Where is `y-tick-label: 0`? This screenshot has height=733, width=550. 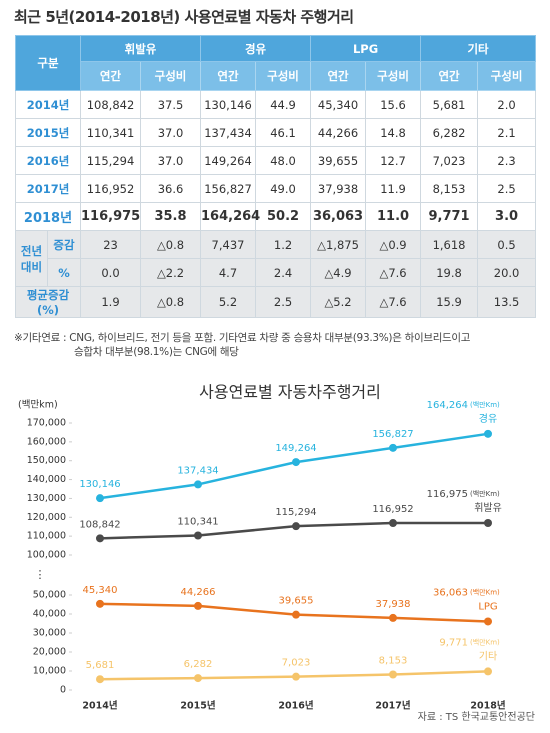
y-tick-label: 0 is located at coordinates (63, 690).